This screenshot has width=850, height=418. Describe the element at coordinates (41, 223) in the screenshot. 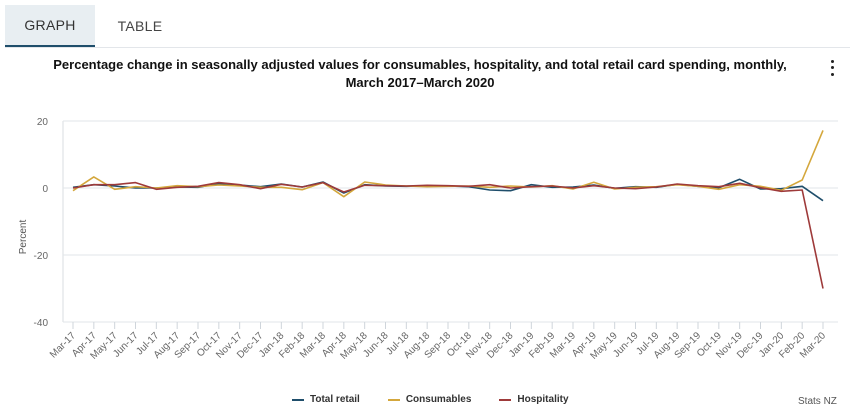

I see `y-axis-ticks: 20 0 -20 -40` at that location.